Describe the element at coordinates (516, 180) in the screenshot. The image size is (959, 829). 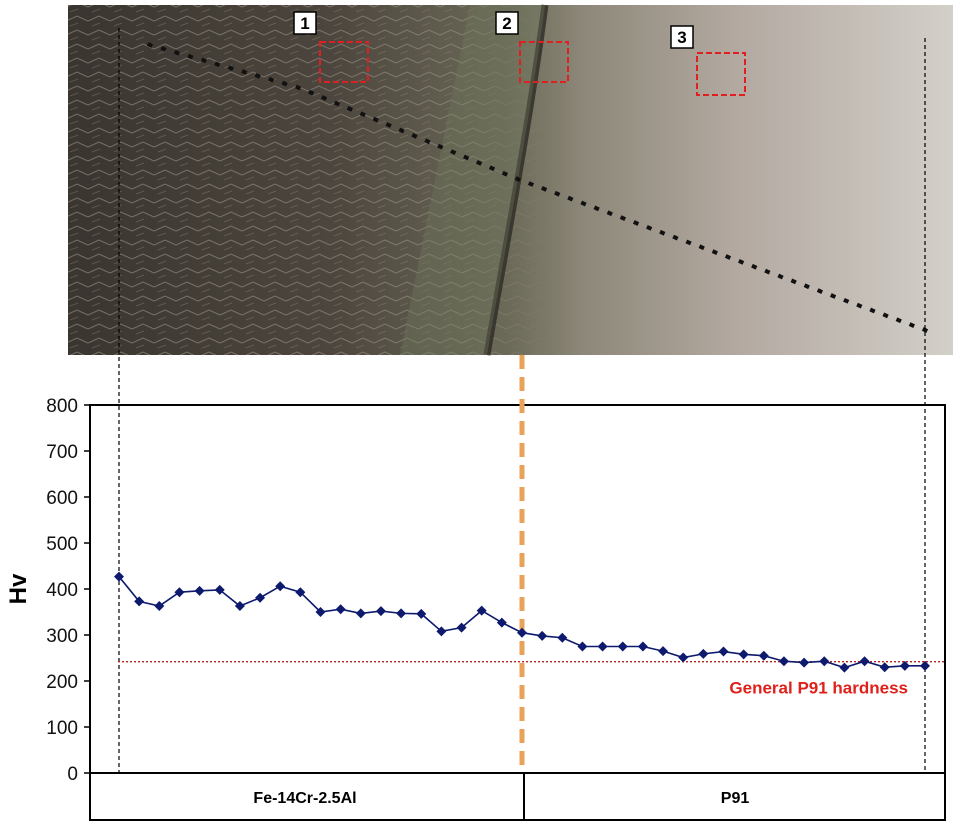
I see `fusion-boundary` at that location.